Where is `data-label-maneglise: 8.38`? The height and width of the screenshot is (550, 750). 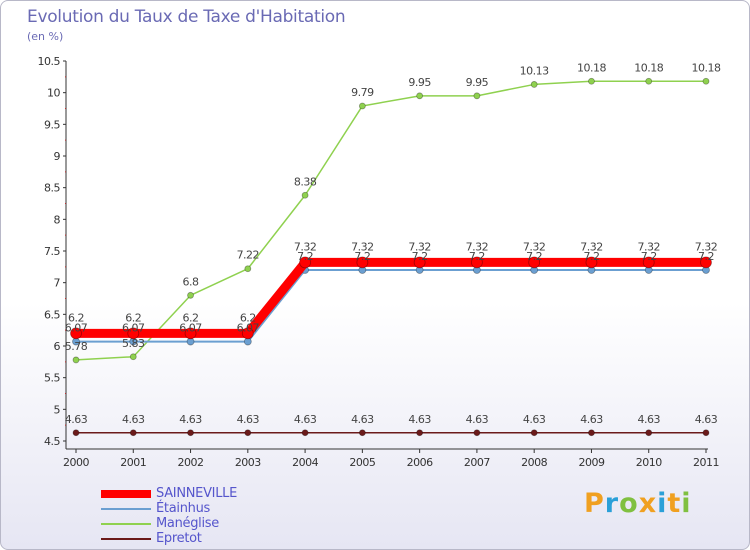 data-label-maneglise: 8.38 is located at coordinates (305, 181).